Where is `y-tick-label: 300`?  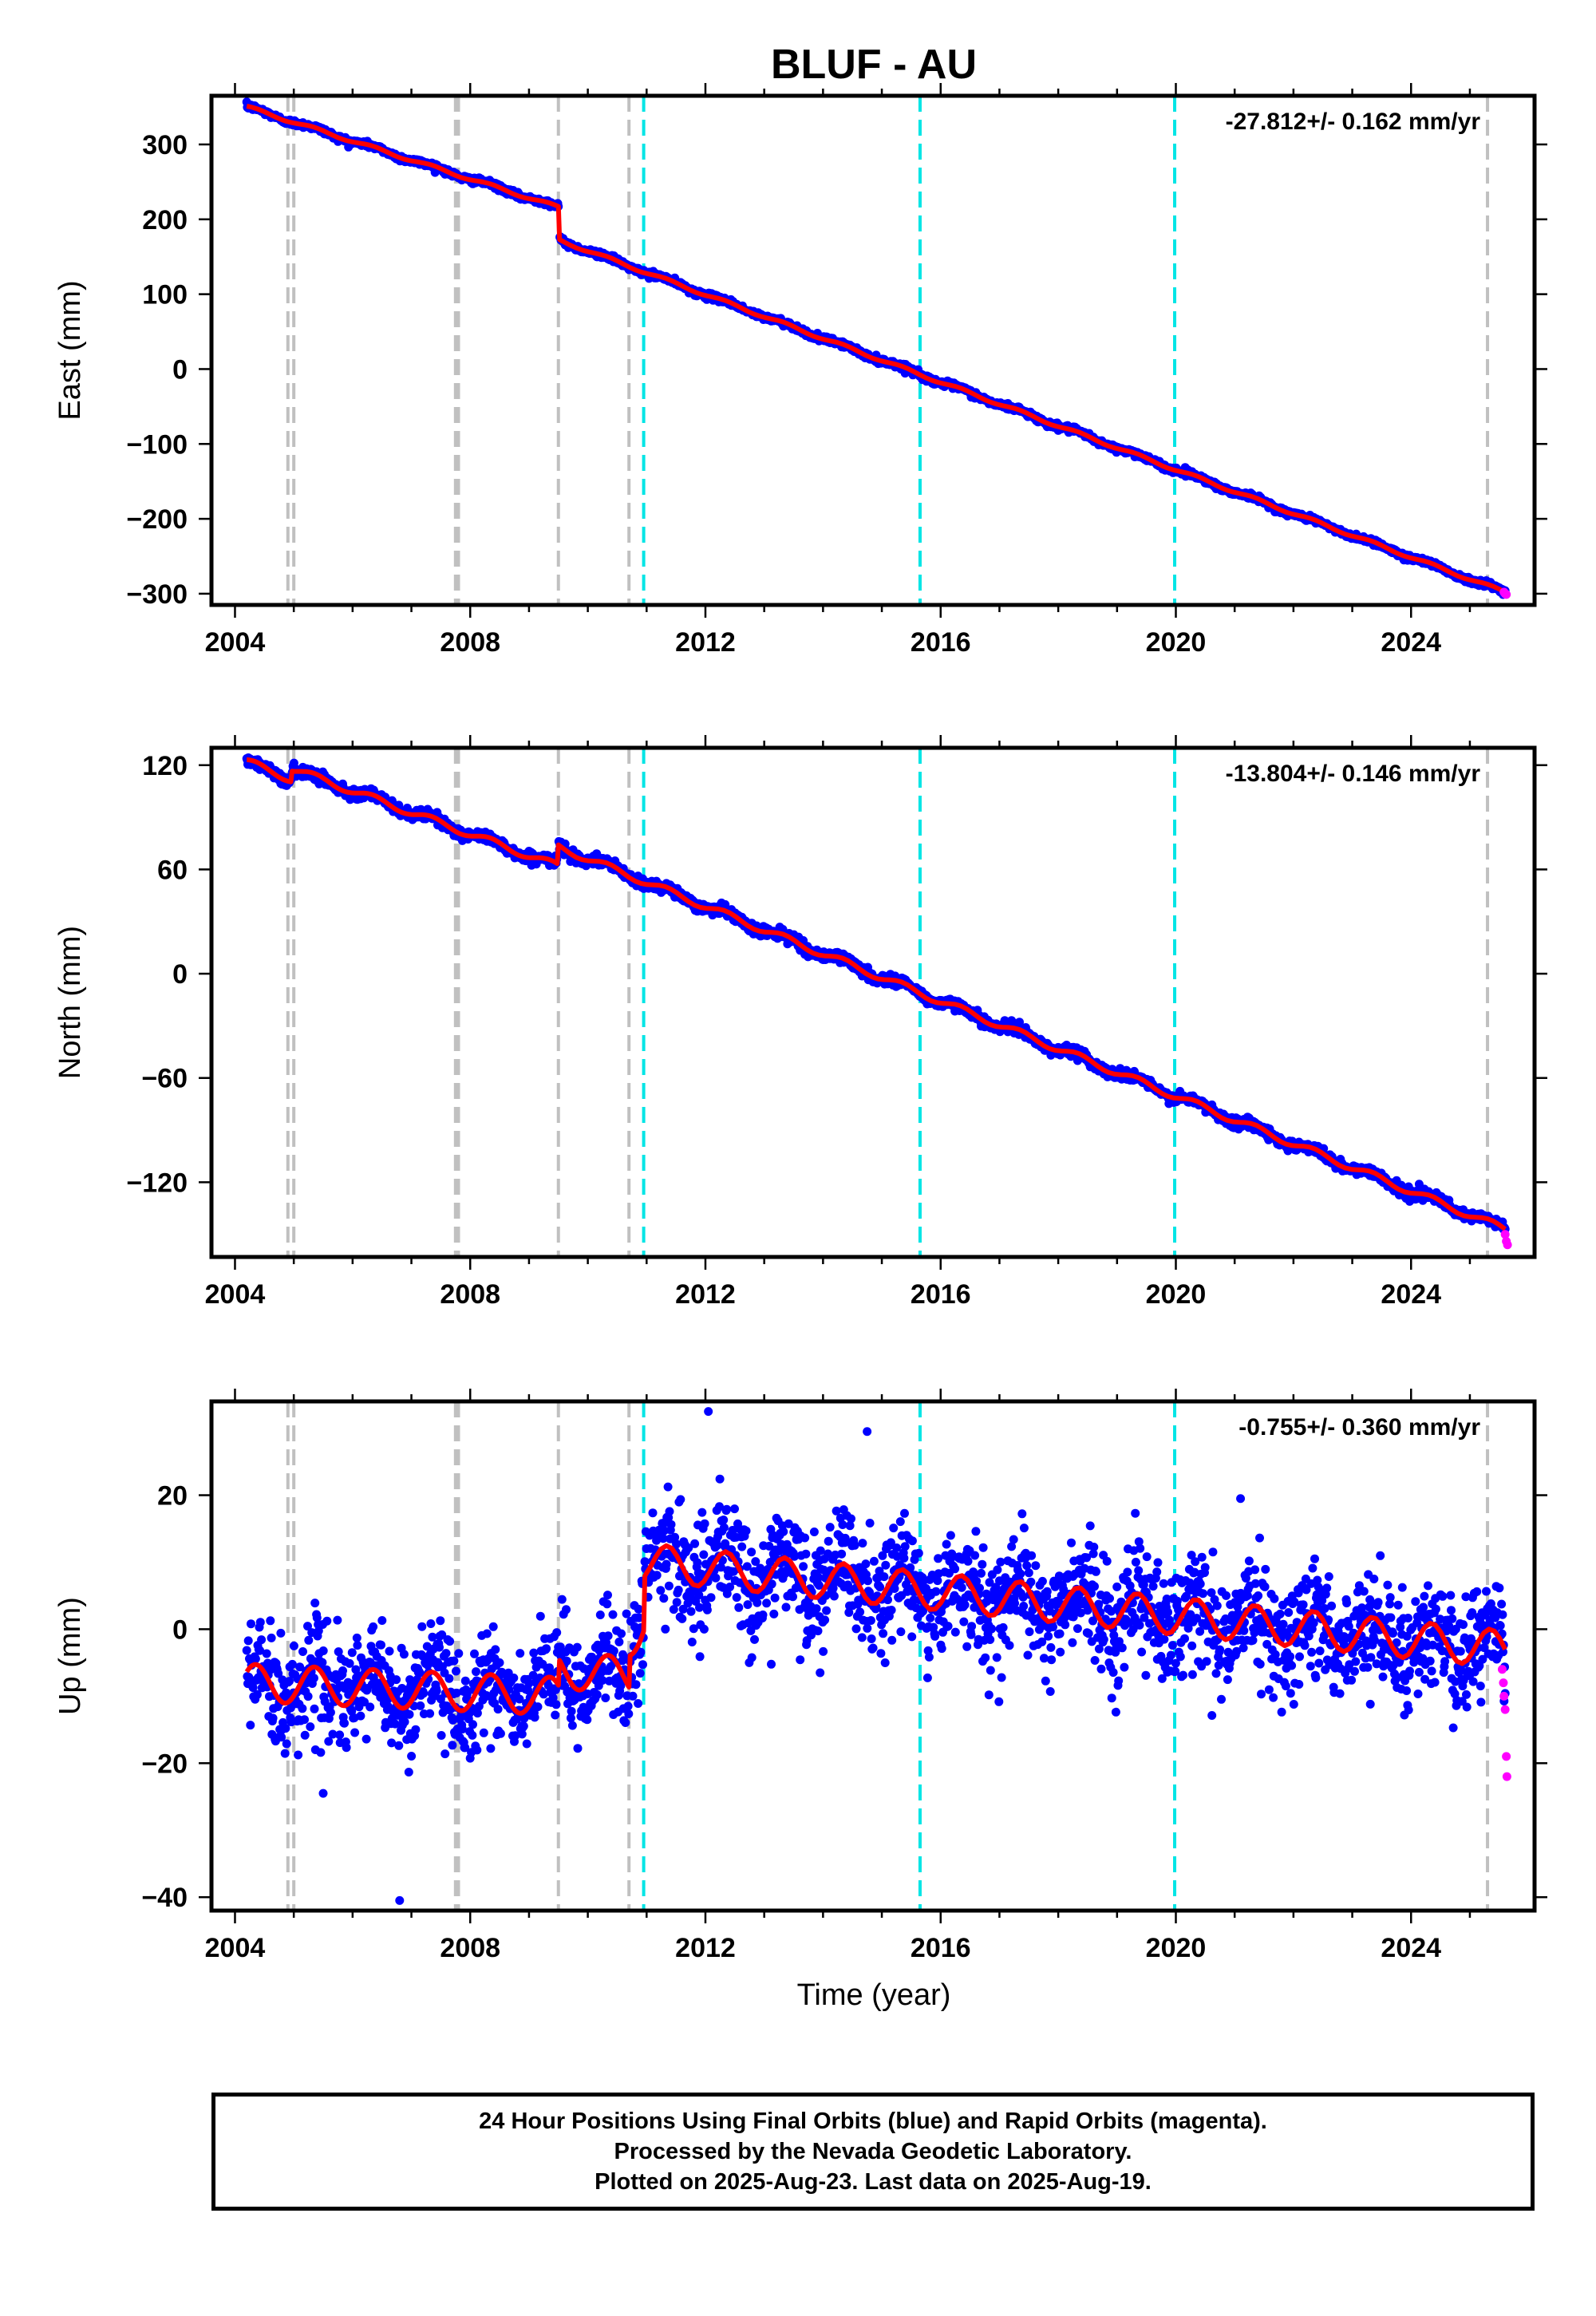
y-tick-label: 300 is located at coordinates (165, 145).